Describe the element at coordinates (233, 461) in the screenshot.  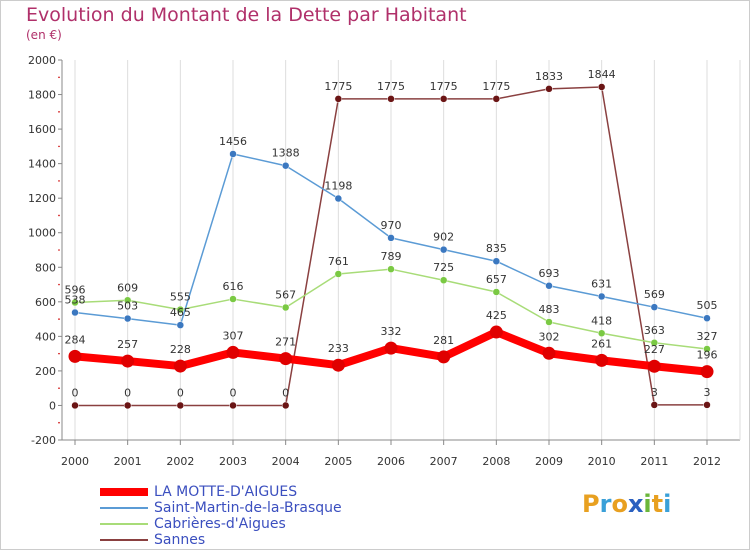
I see `x-tick-label: 2003` at that location.